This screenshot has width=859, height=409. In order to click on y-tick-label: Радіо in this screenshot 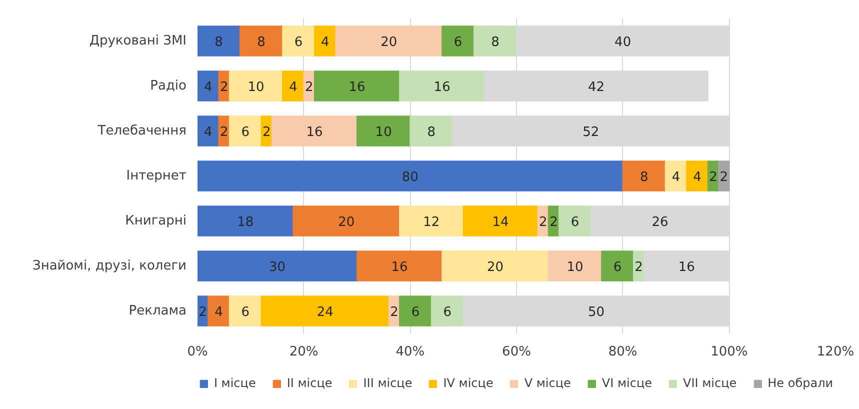, I will do `click(168, 86)`.